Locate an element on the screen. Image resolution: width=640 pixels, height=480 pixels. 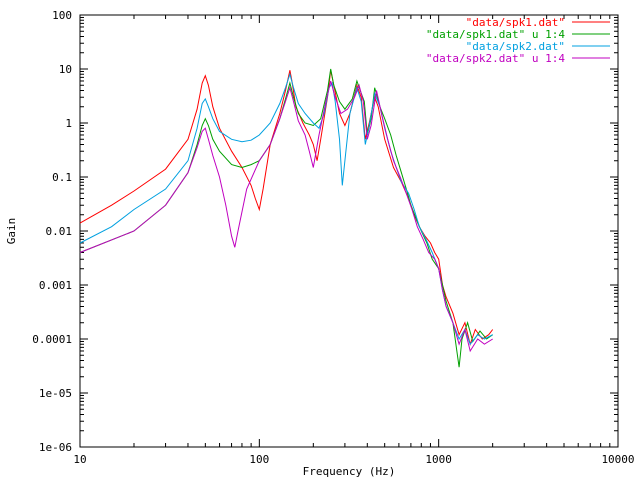
y-tick-label: 10 is located at coordinates (65, 69).